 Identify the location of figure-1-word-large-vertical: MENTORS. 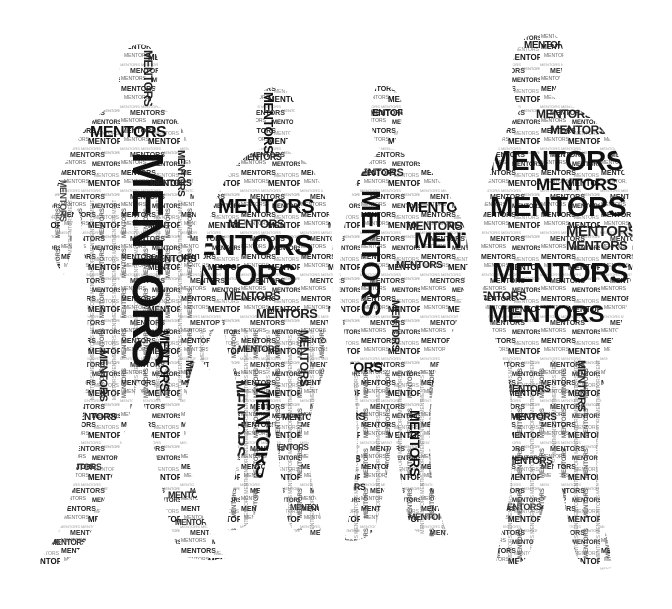
(147, 260).